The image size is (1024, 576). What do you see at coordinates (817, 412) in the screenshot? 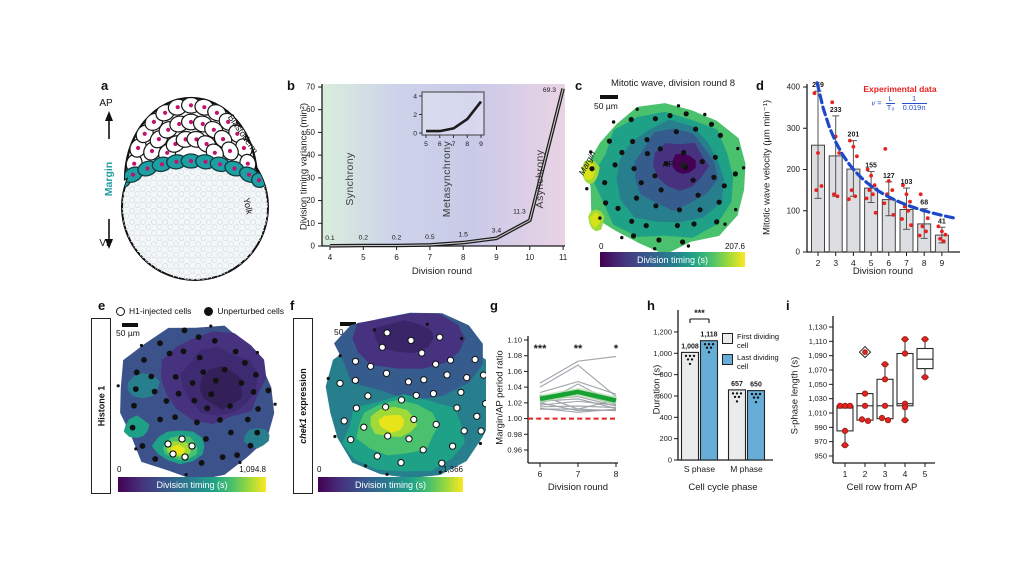
I see `svg-text: 1,010` at bounding box center [817, 412].